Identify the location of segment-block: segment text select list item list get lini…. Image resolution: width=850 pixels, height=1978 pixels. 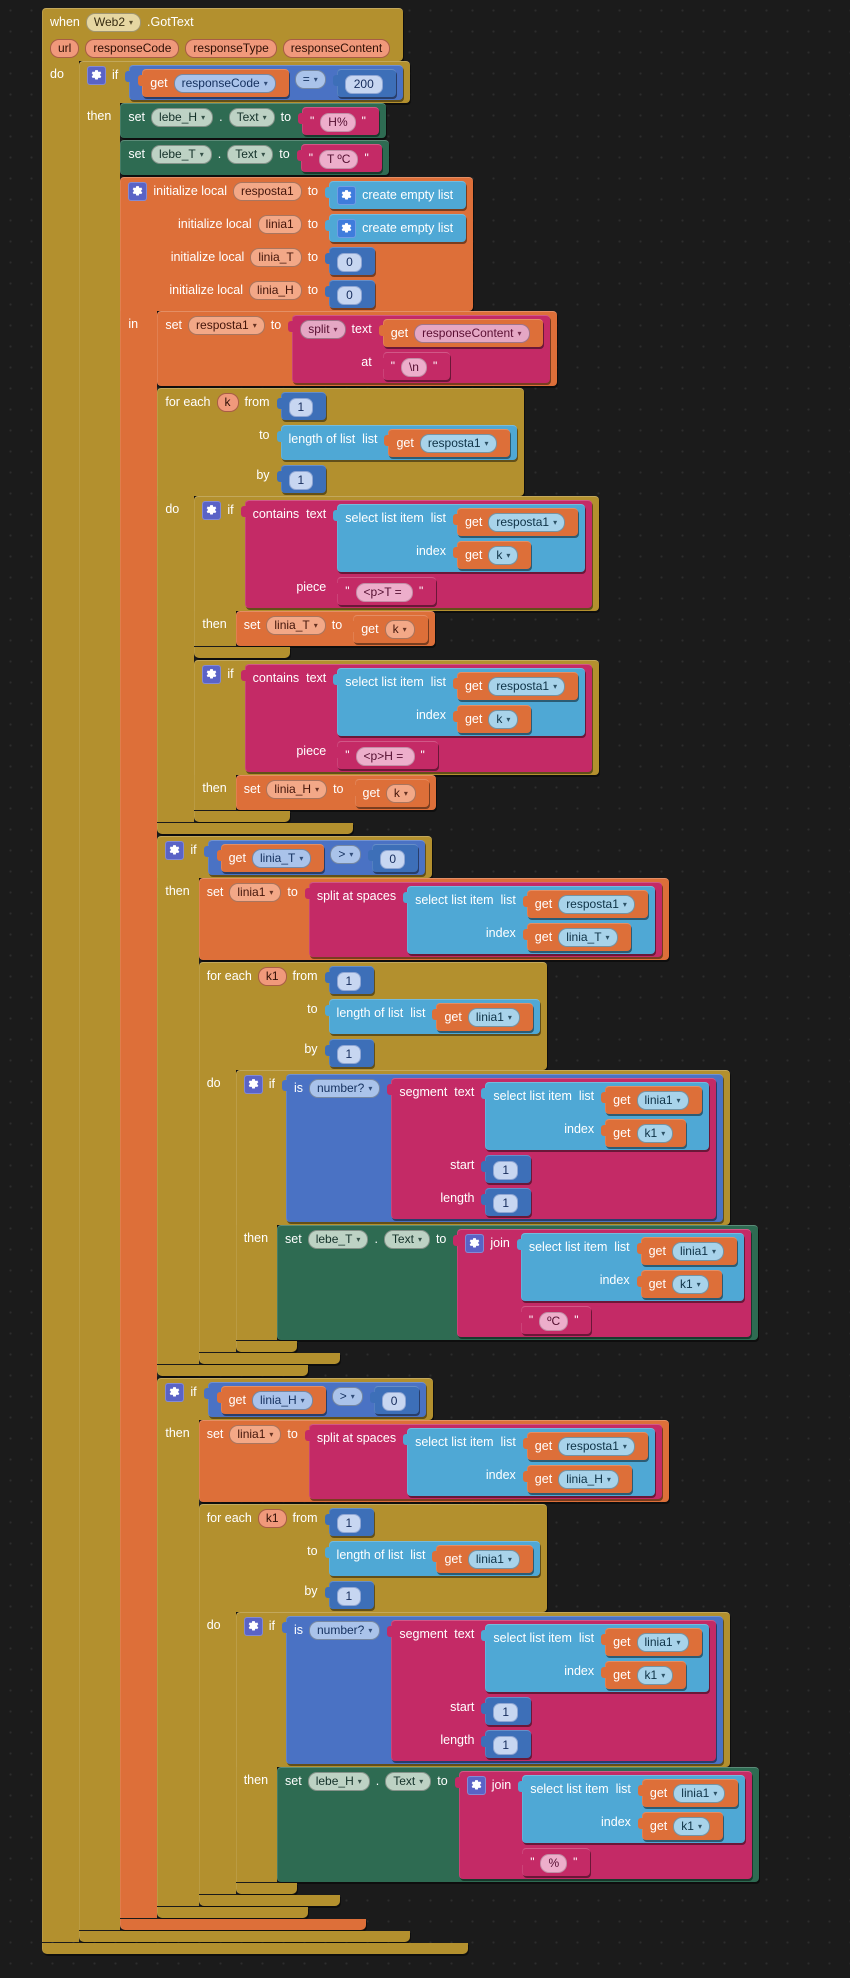
(551, 1148).